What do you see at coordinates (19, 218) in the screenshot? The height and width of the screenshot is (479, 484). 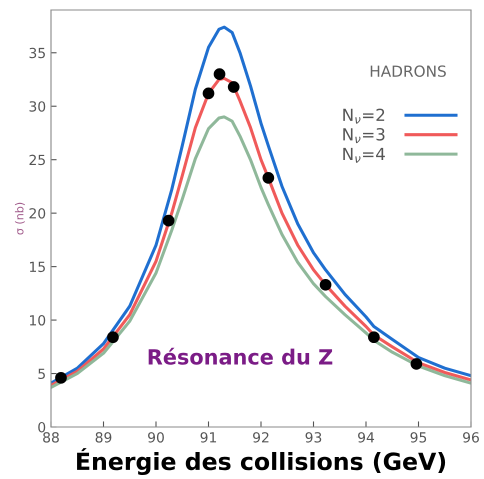 I see `y-axis-title: σ (nb)` at bounding box center [19, 218].